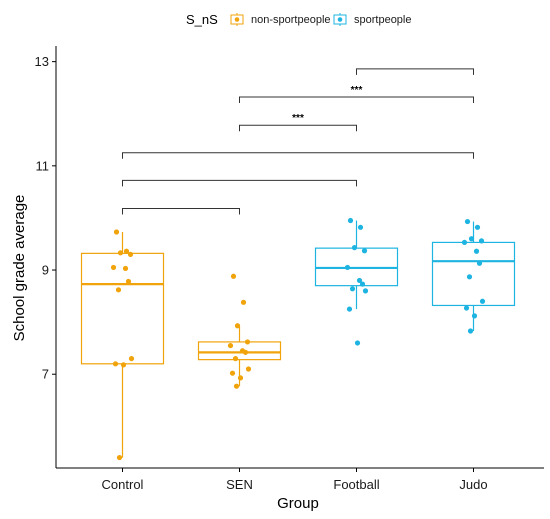 The height and width of the screenshot is (519, 550). What do you see at coordinates (291, 20) in the screenshot?
I see `legend-label: non-sportpeople` at bounding box center [291, 20].